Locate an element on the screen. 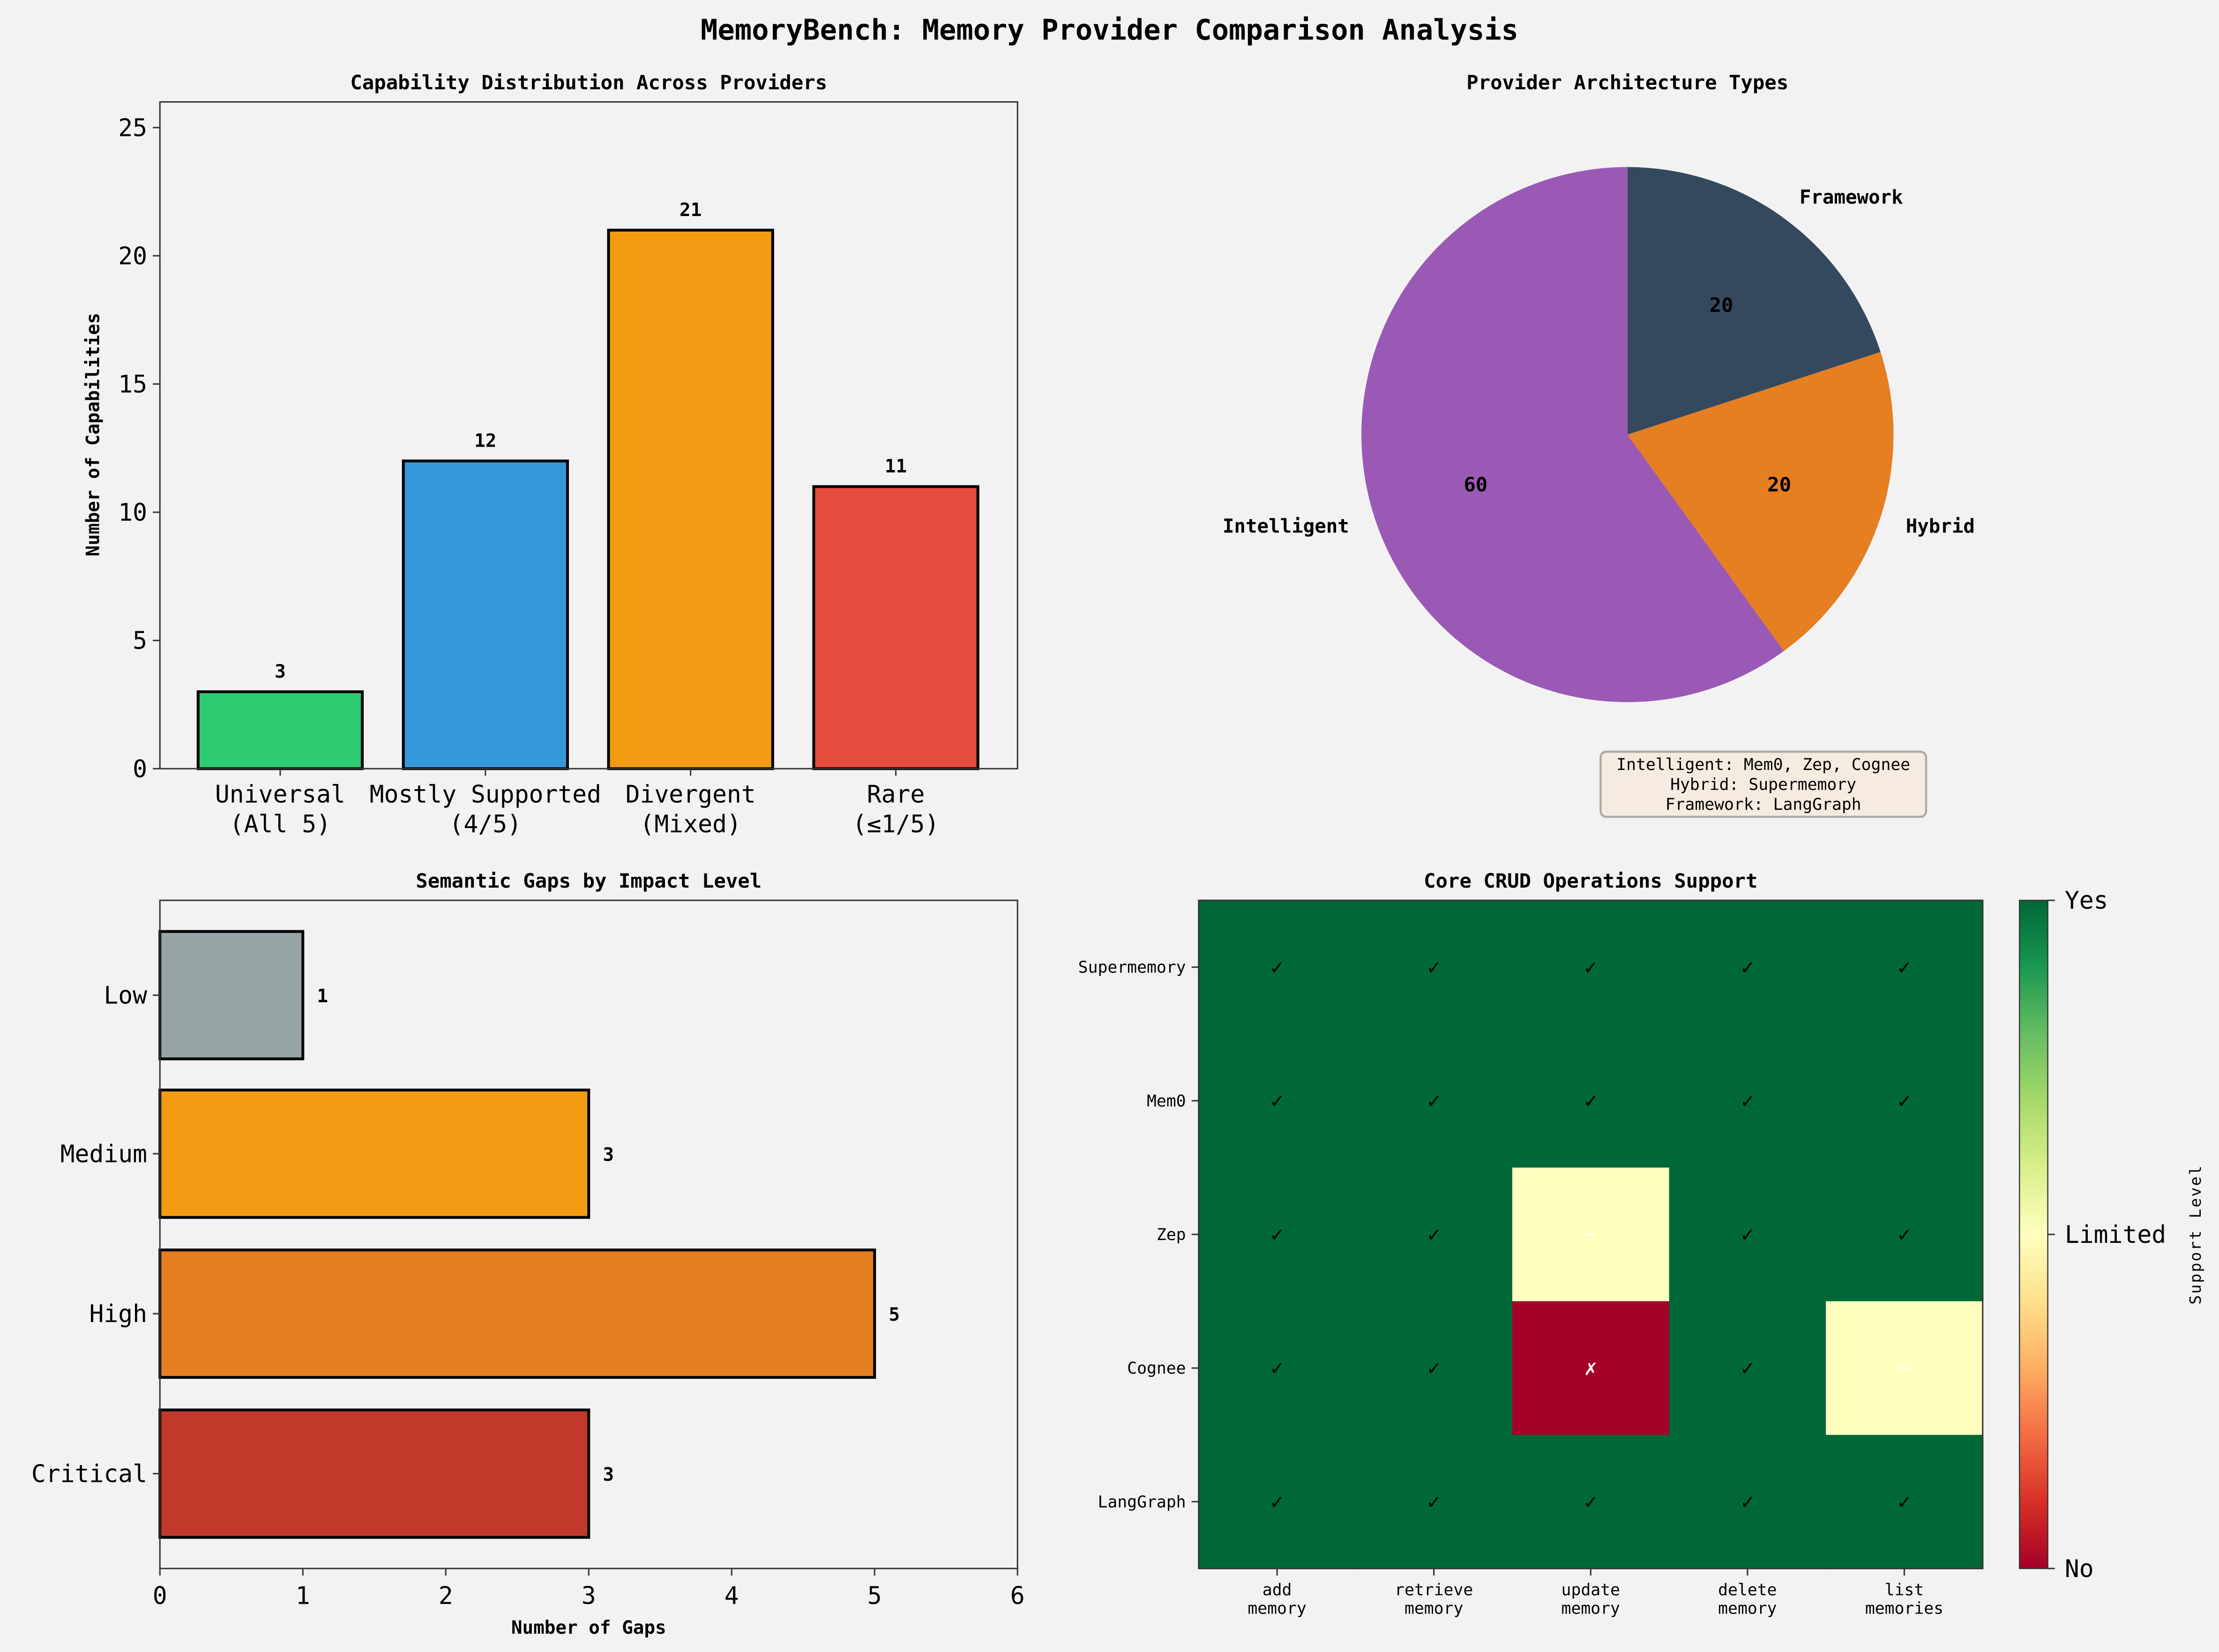  pie-label: Intelligent is located at coordinates (1286, 526).